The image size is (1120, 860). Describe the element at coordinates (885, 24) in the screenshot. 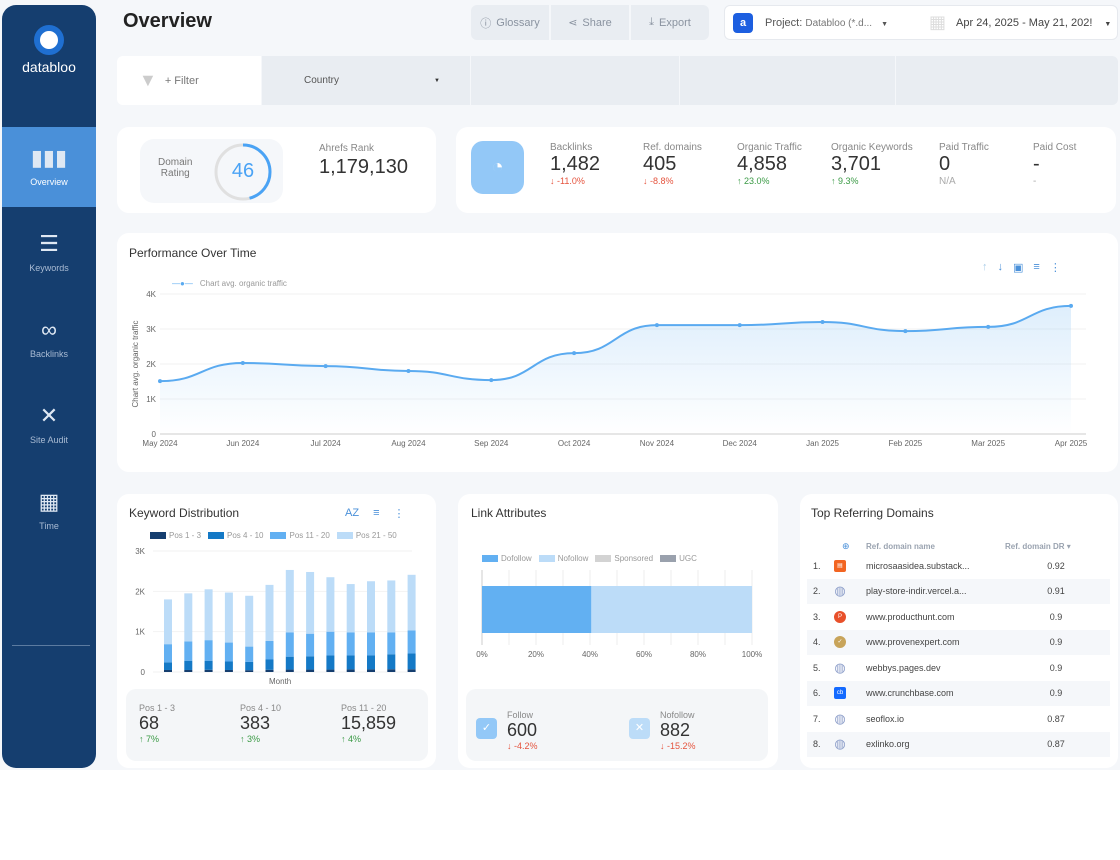

I see `chevron-down-icon: ▼` at that location.